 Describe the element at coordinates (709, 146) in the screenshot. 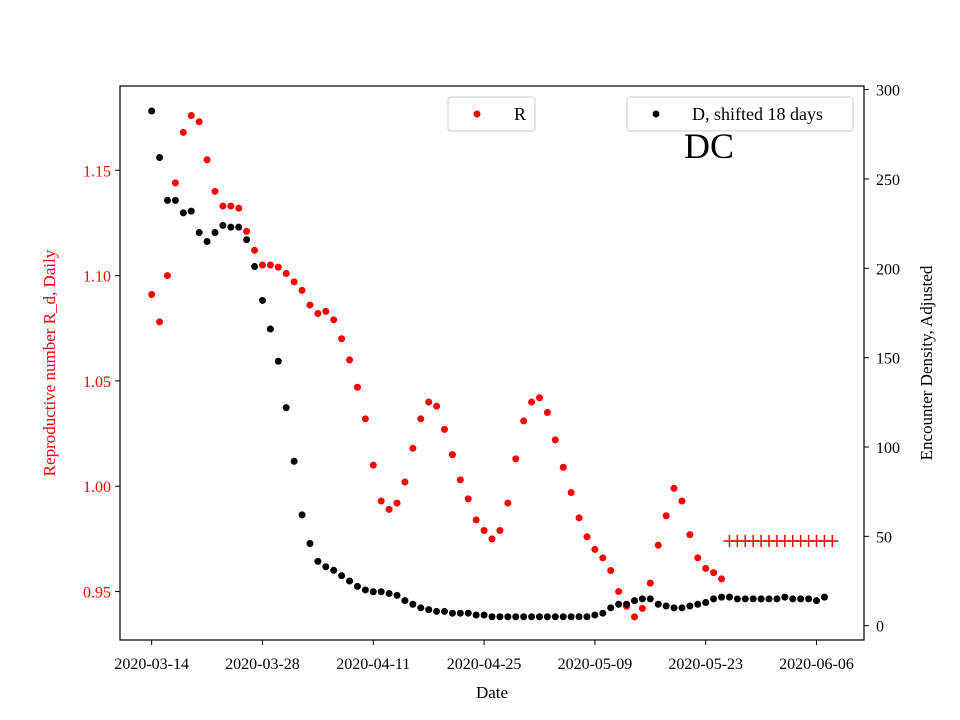

I see `chart-annotation: DC` at that location.